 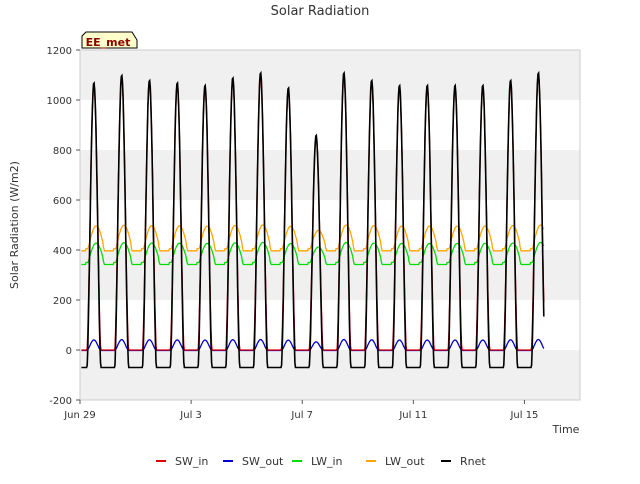 What do you see at coordinates (69, 351) in the screenshot?
I see `y-tick-label: 0` at bounding box center [69, 351].